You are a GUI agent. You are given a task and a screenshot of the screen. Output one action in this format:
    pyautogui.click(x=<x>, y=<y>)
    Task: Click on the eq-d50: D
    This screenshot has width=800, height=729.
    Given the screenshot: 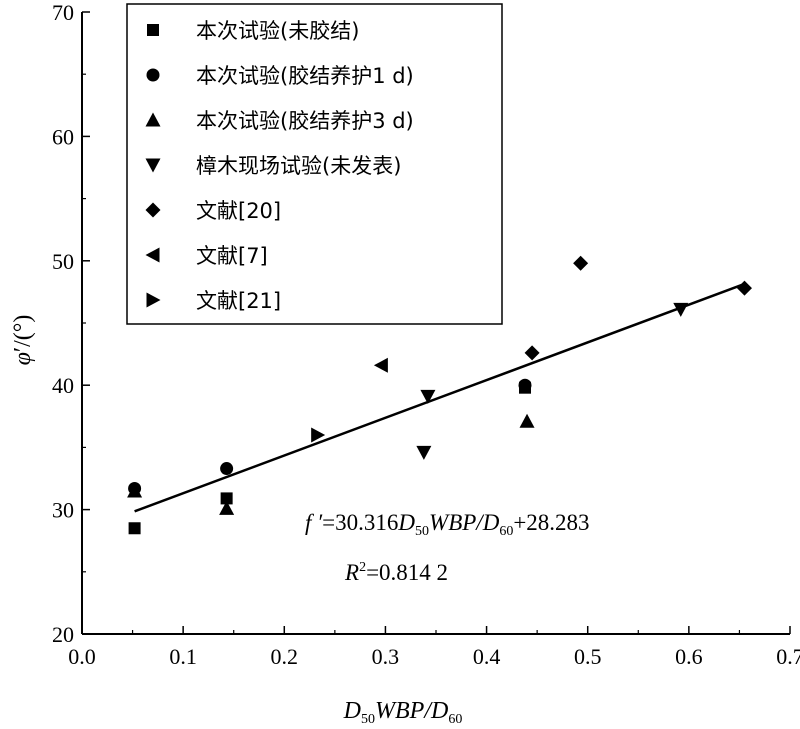 What is the action you would take?
    pyautogui.click(x=406, y=522)
    